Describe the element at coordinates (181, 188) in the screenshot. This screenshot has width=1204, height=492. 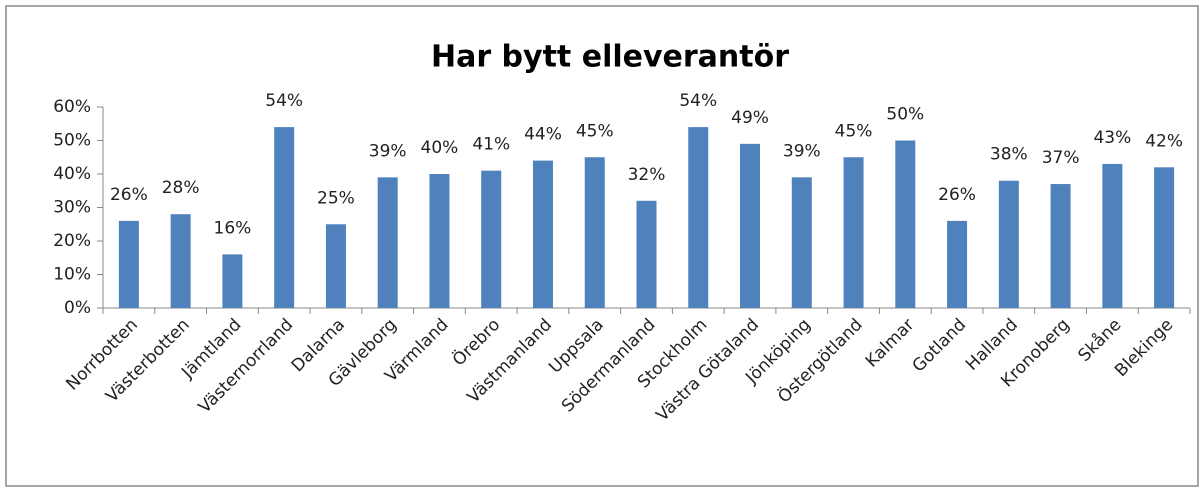
I see `data-label: 28%` at that location.